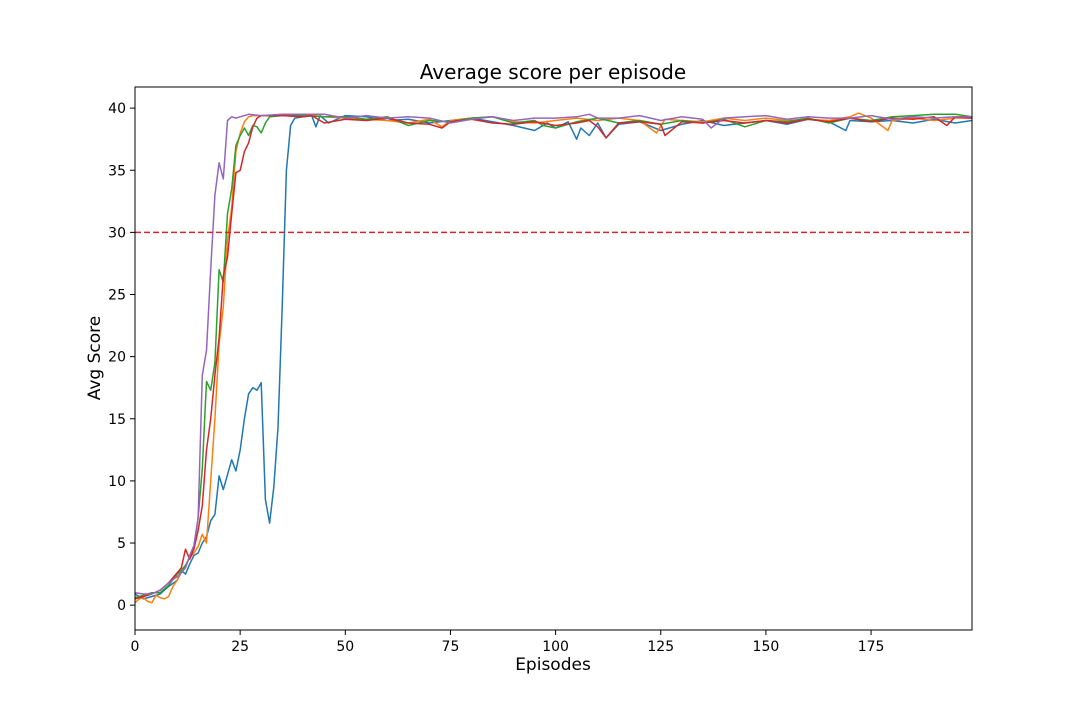 This screenshot has width=1080, height=720. Describe the element at coordinates (660, 647) in the screenshot. I see `x-tick-label: 125` at that location.